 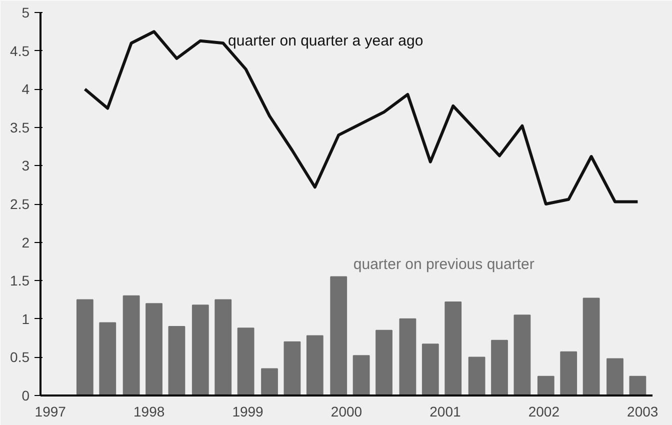 What do you see at coordinates (642, 412) in the screenshot?
I see `x-tick-label: 2003` at bounding box center [642, 412].